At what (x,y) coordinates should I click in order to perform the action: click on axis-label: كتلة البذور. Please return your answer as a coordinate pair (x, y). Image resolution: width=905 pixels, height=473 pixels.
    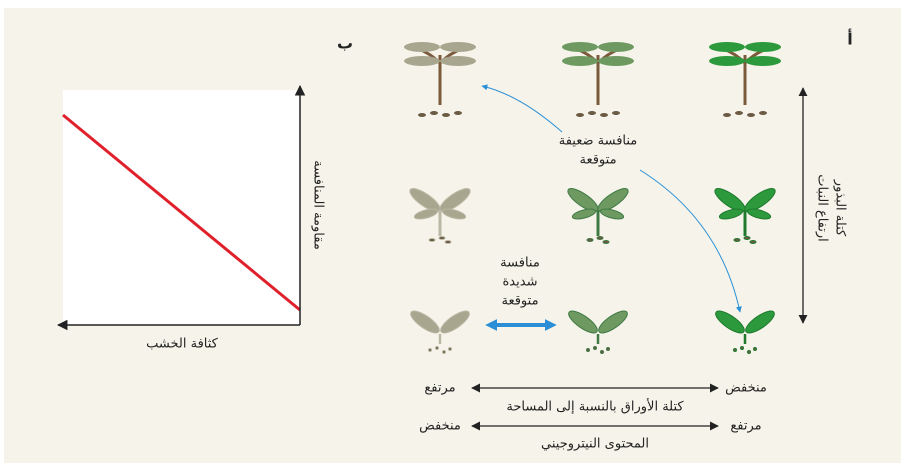
    Looking at the image, I should click on (840, 208).